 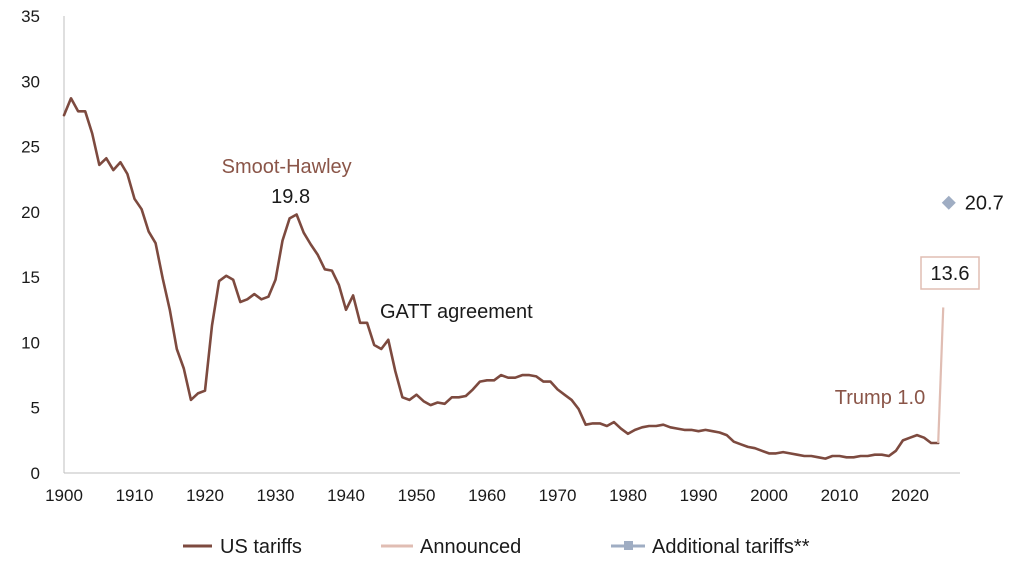 What do you see at coordinates (346, 495) in the screenshot?
I see `x-tick-label: 1940` at bounding box center [346, 495].